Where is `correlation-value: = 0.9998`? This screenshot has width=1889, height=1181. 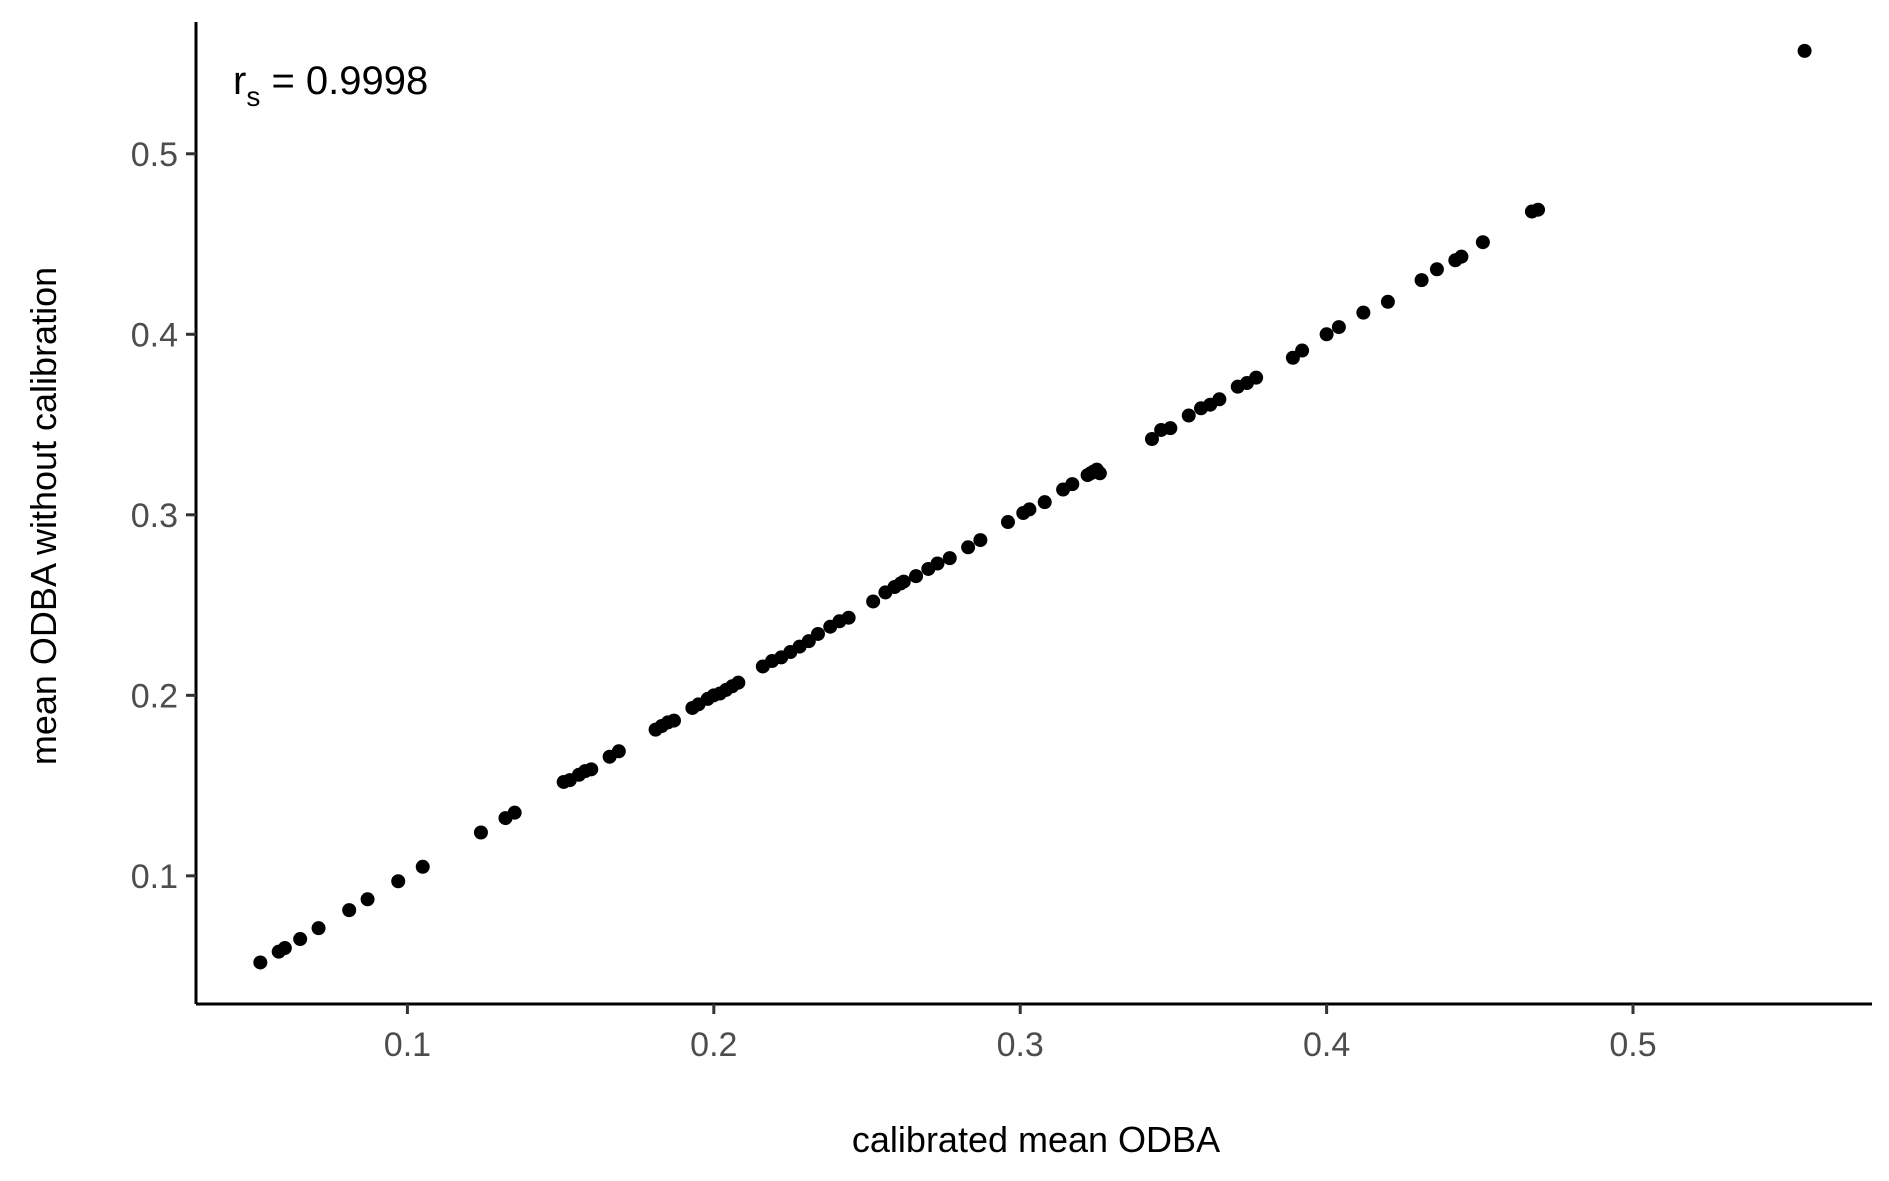 correlation-value: = 0.9998 is located at coordinates (344, 81).